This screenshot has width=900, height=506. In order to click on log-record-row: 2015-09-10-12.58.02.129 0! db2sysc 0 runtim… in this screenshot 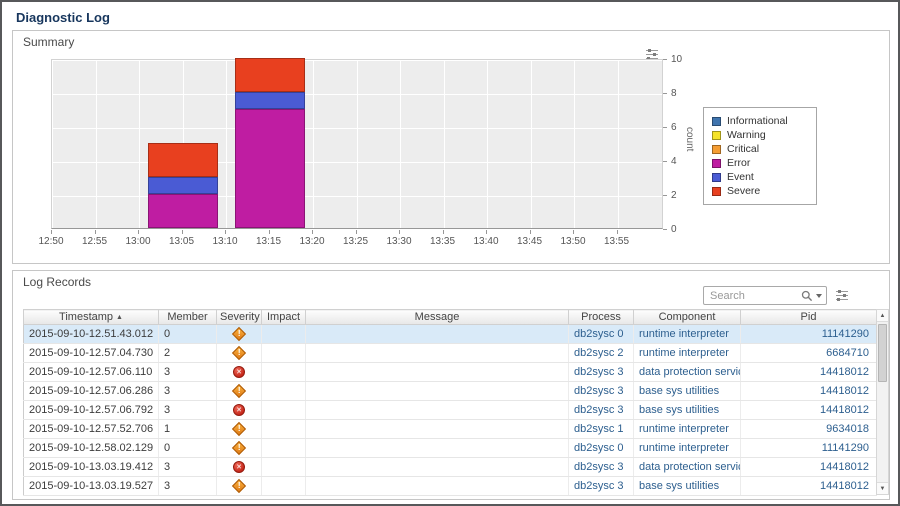, I will do `click(450, 448)`.